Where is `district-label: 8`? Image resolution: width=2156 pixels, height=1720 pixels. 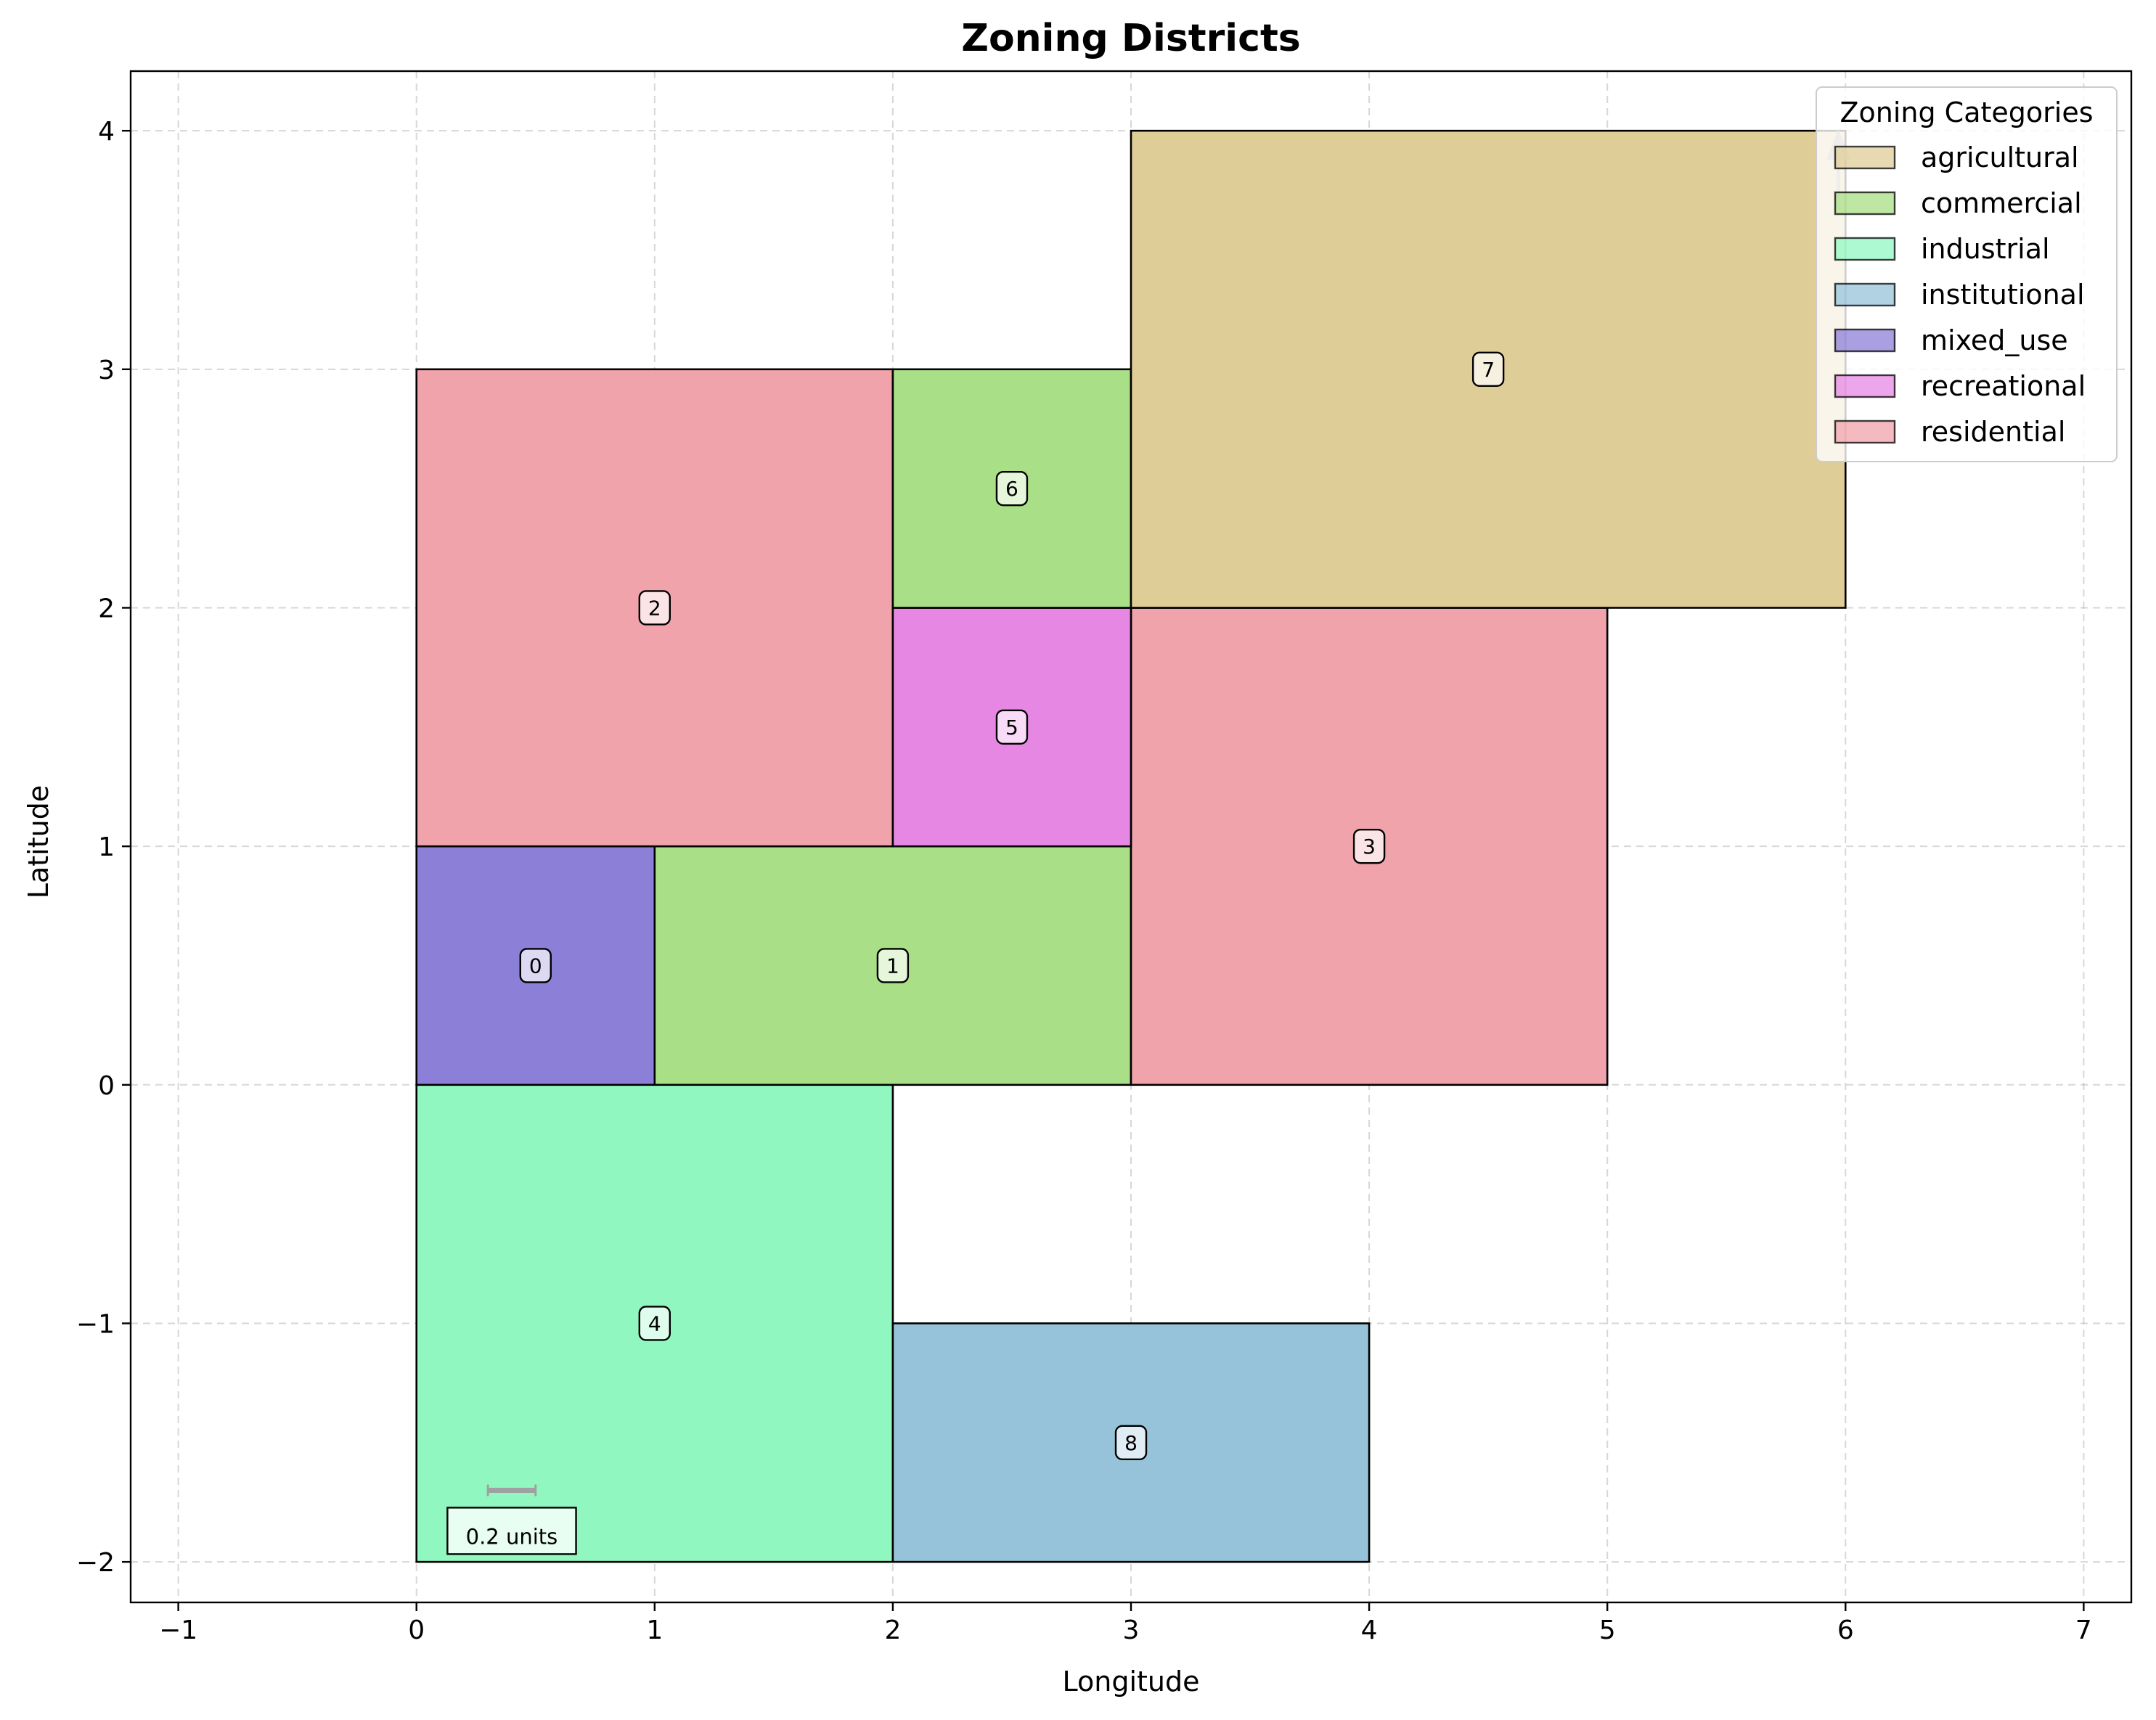
district-label: 8 is located at coordinates (1131, 1443).